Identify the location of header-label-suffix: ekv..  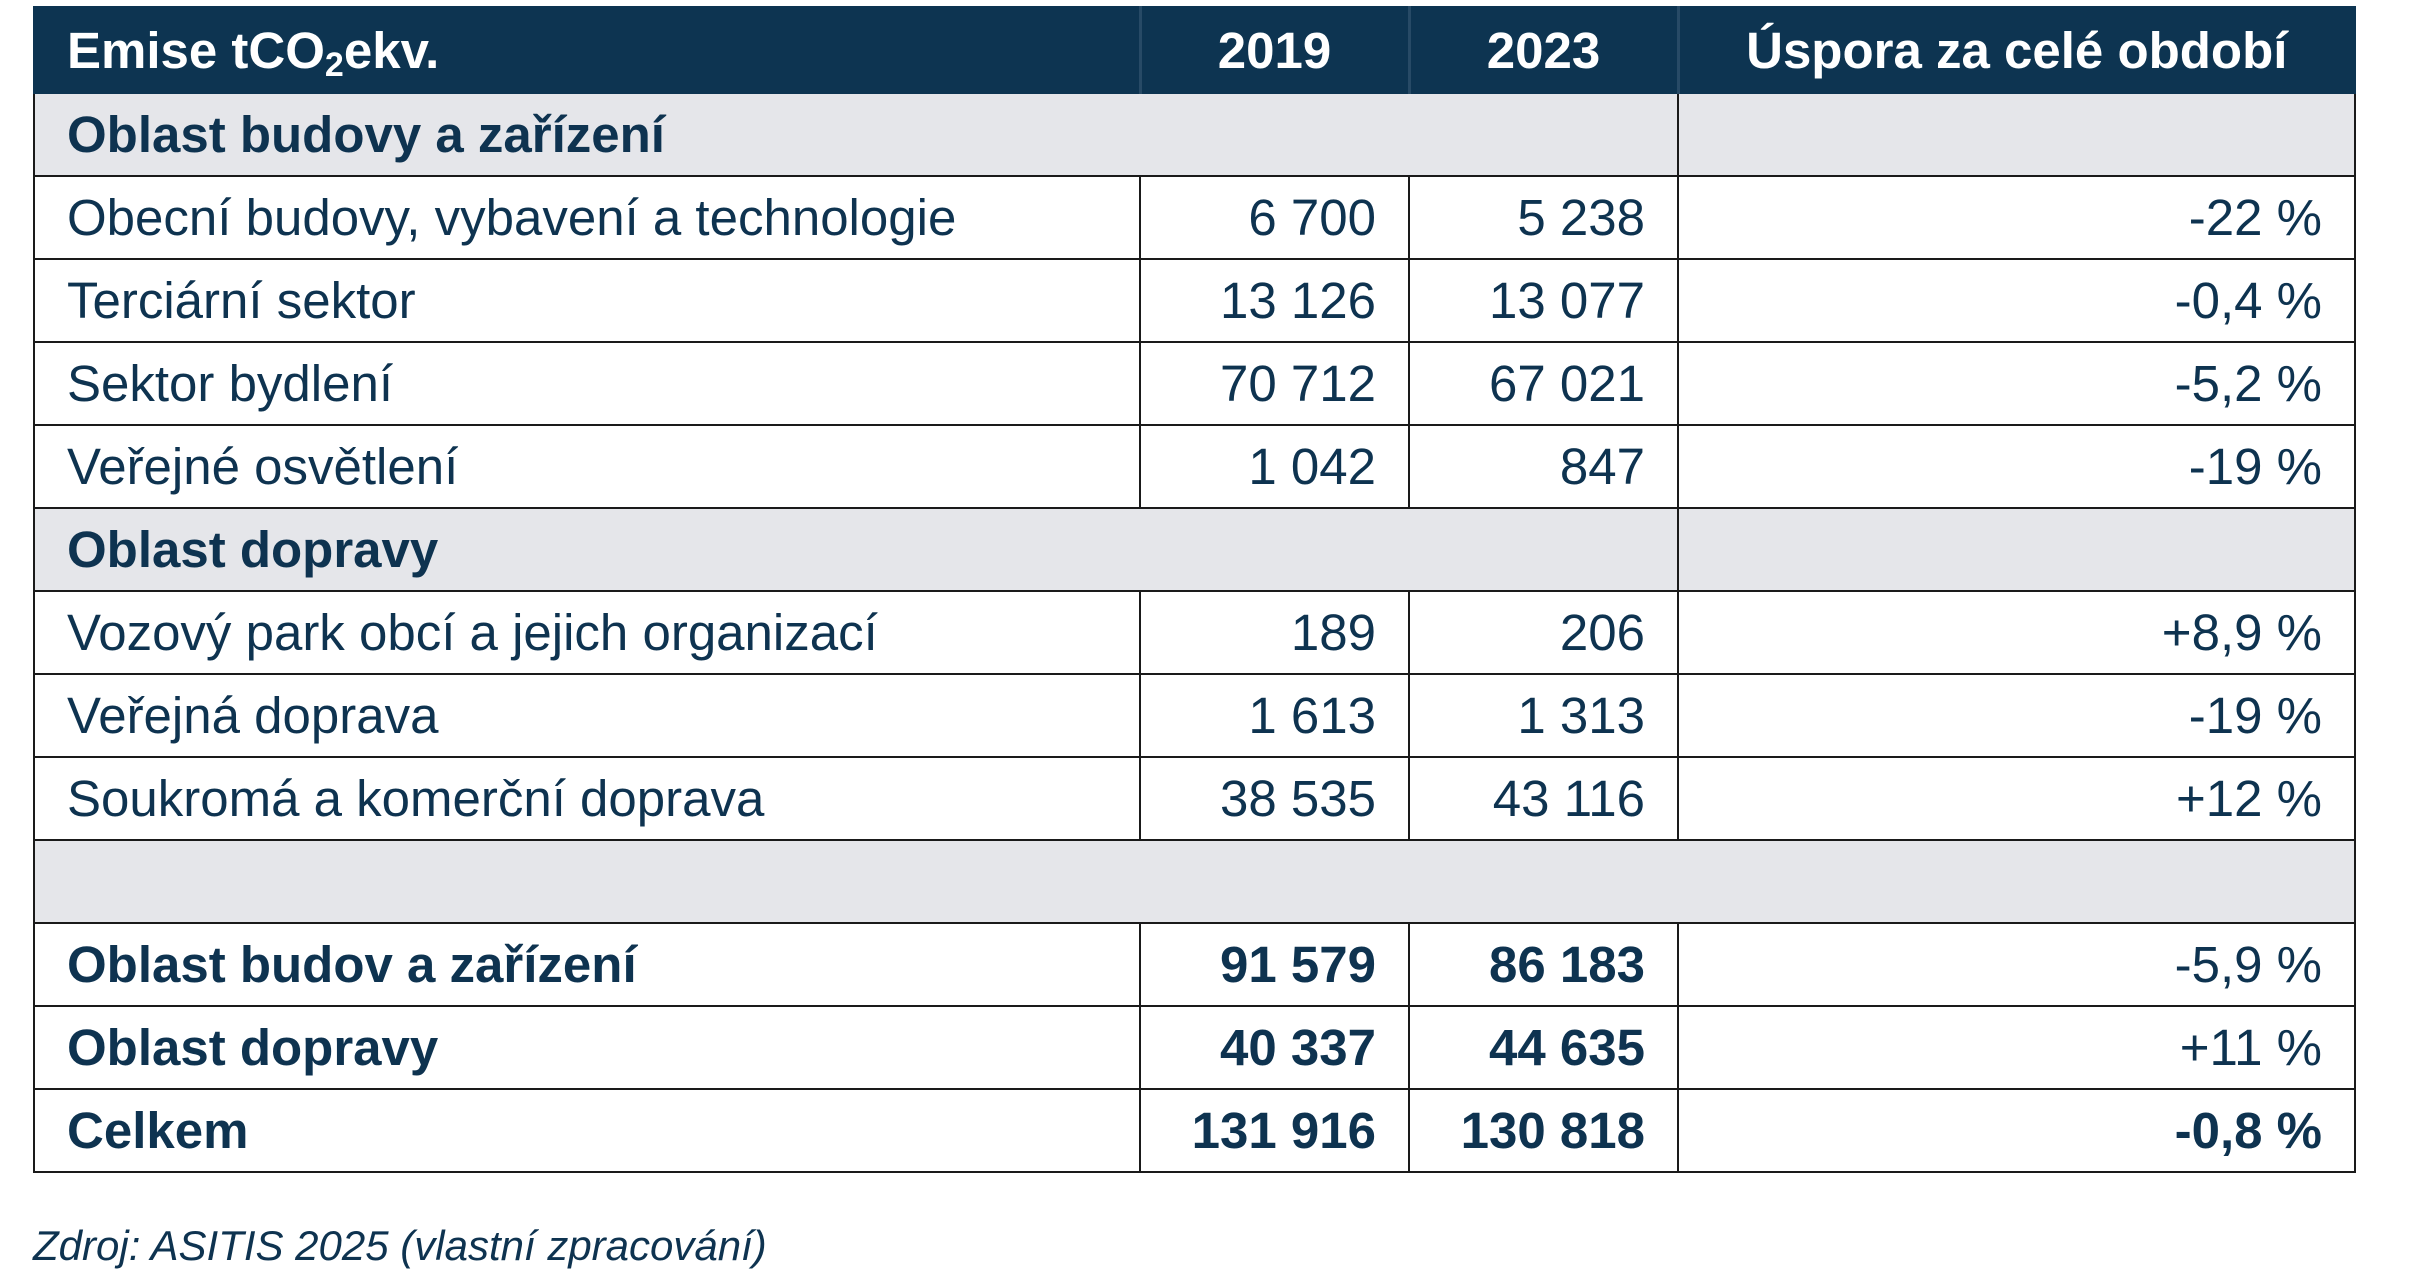
(391, 50).